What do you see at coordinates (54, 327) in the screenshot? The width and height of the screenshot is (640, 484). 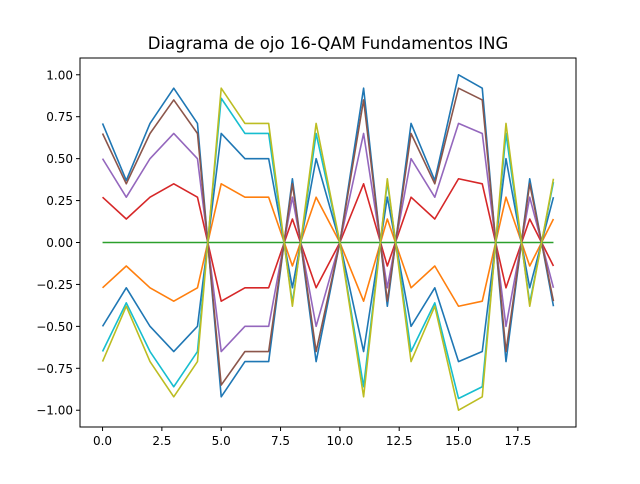 I see `y-tick-label: −0.50` at bounding box center [54, 327].